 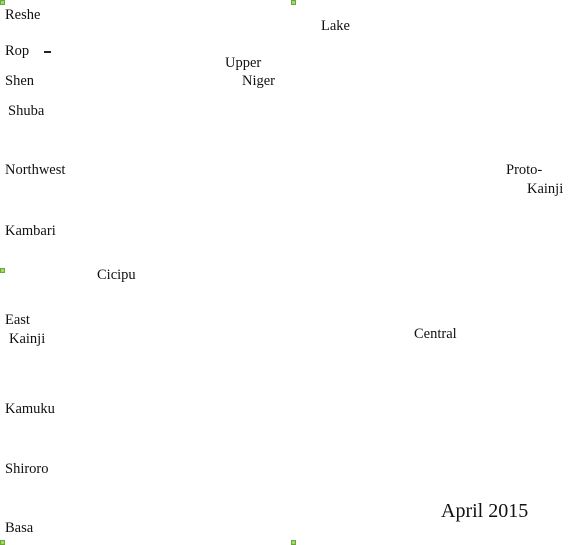 What do you see at coordinates (17, 51) in the screenshot?
I see `label-rop: Rop` at bounding box center [17, 51].